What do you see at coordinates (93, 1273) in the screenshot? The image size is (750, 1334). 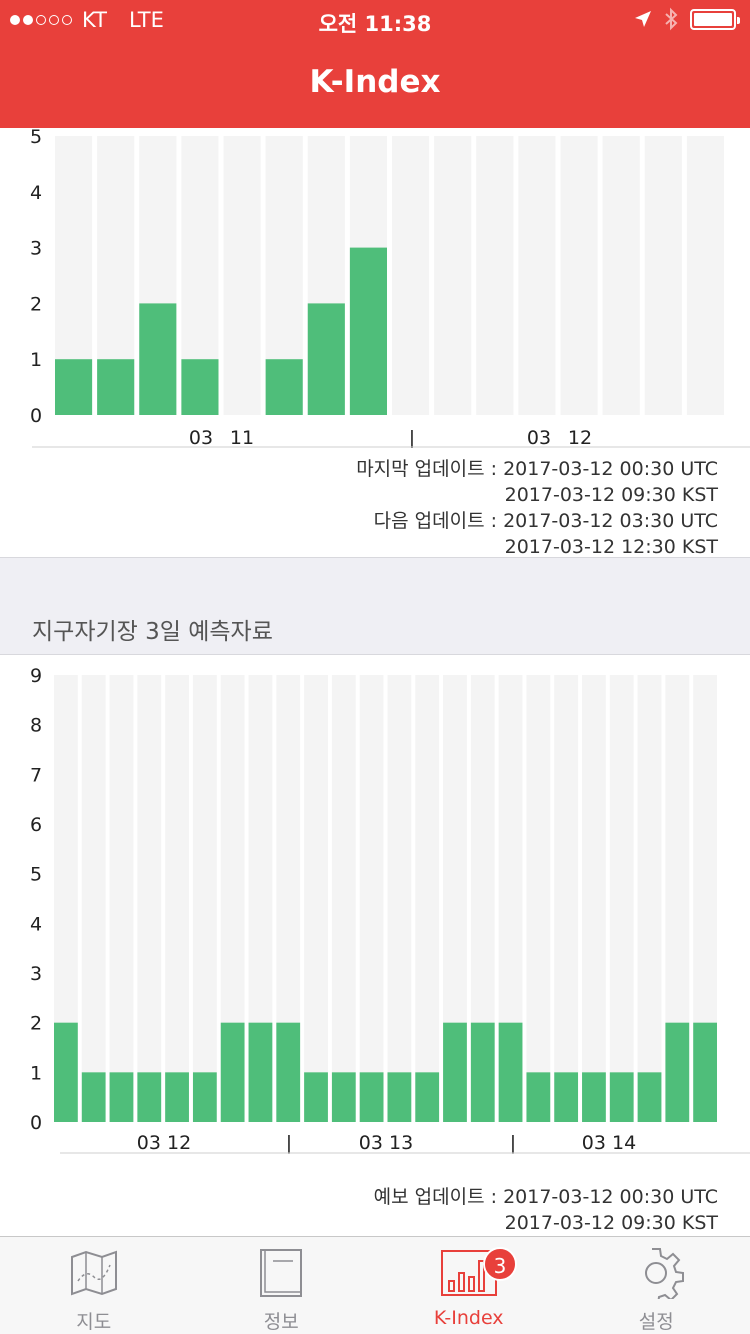 I see `map-icon` at bounding box center [93, 1273].